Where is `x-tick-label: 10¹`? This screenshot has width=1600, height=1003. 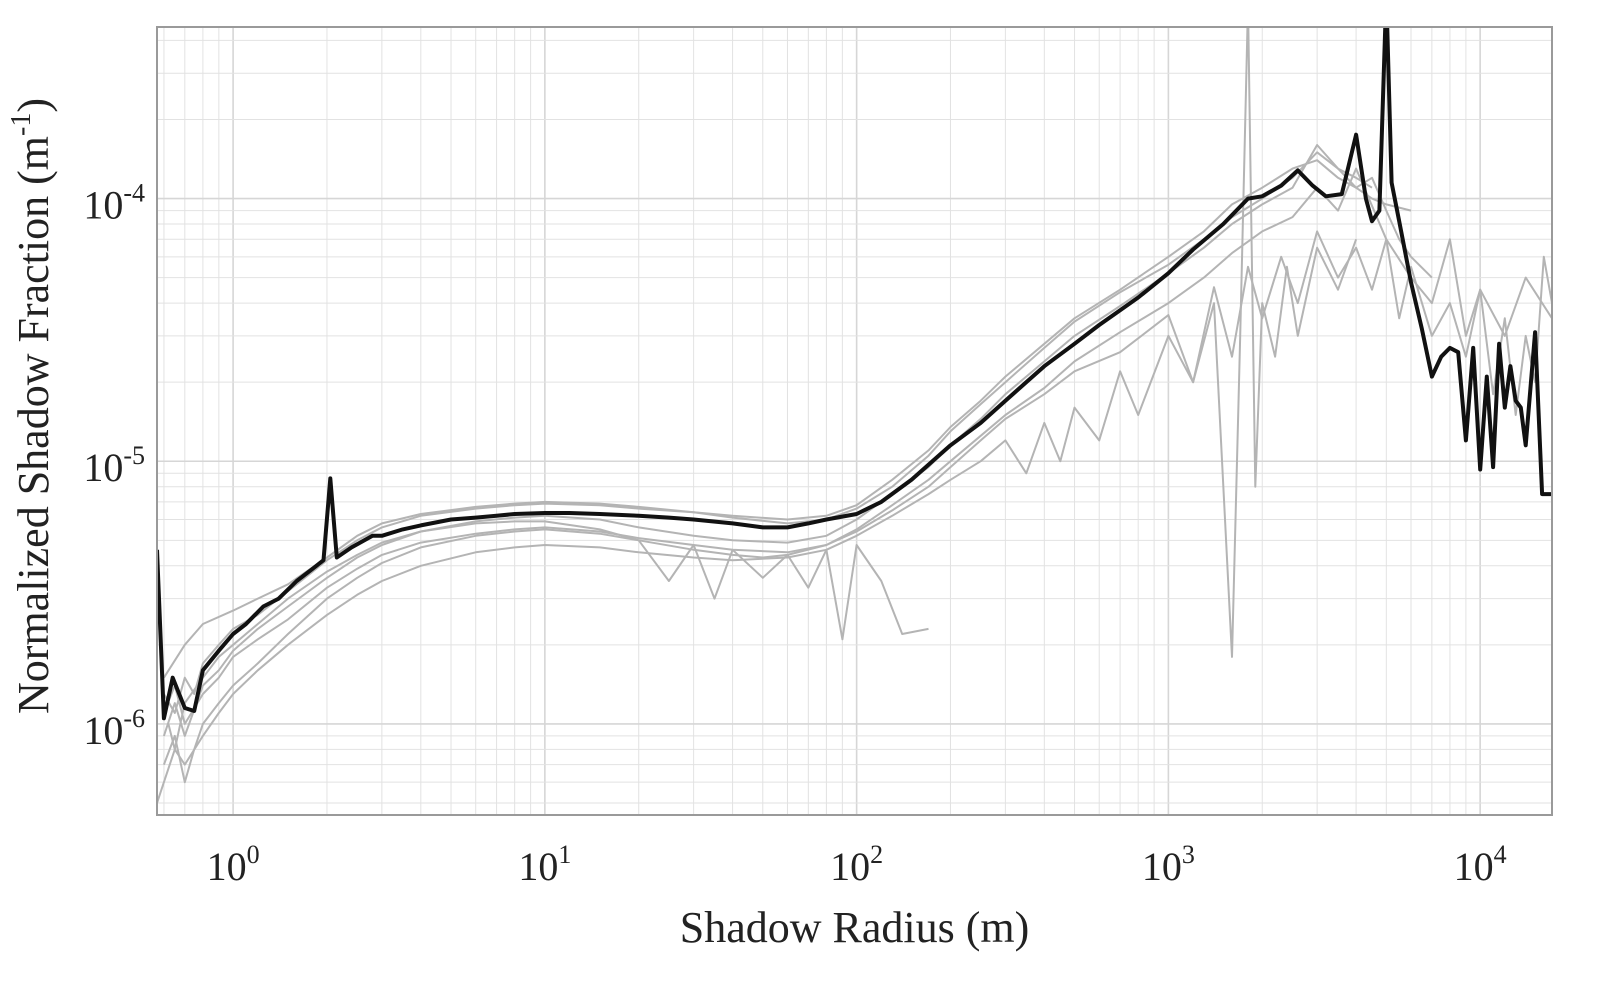 x-tick-label: 10¹ is located at coordinates (544, 864).